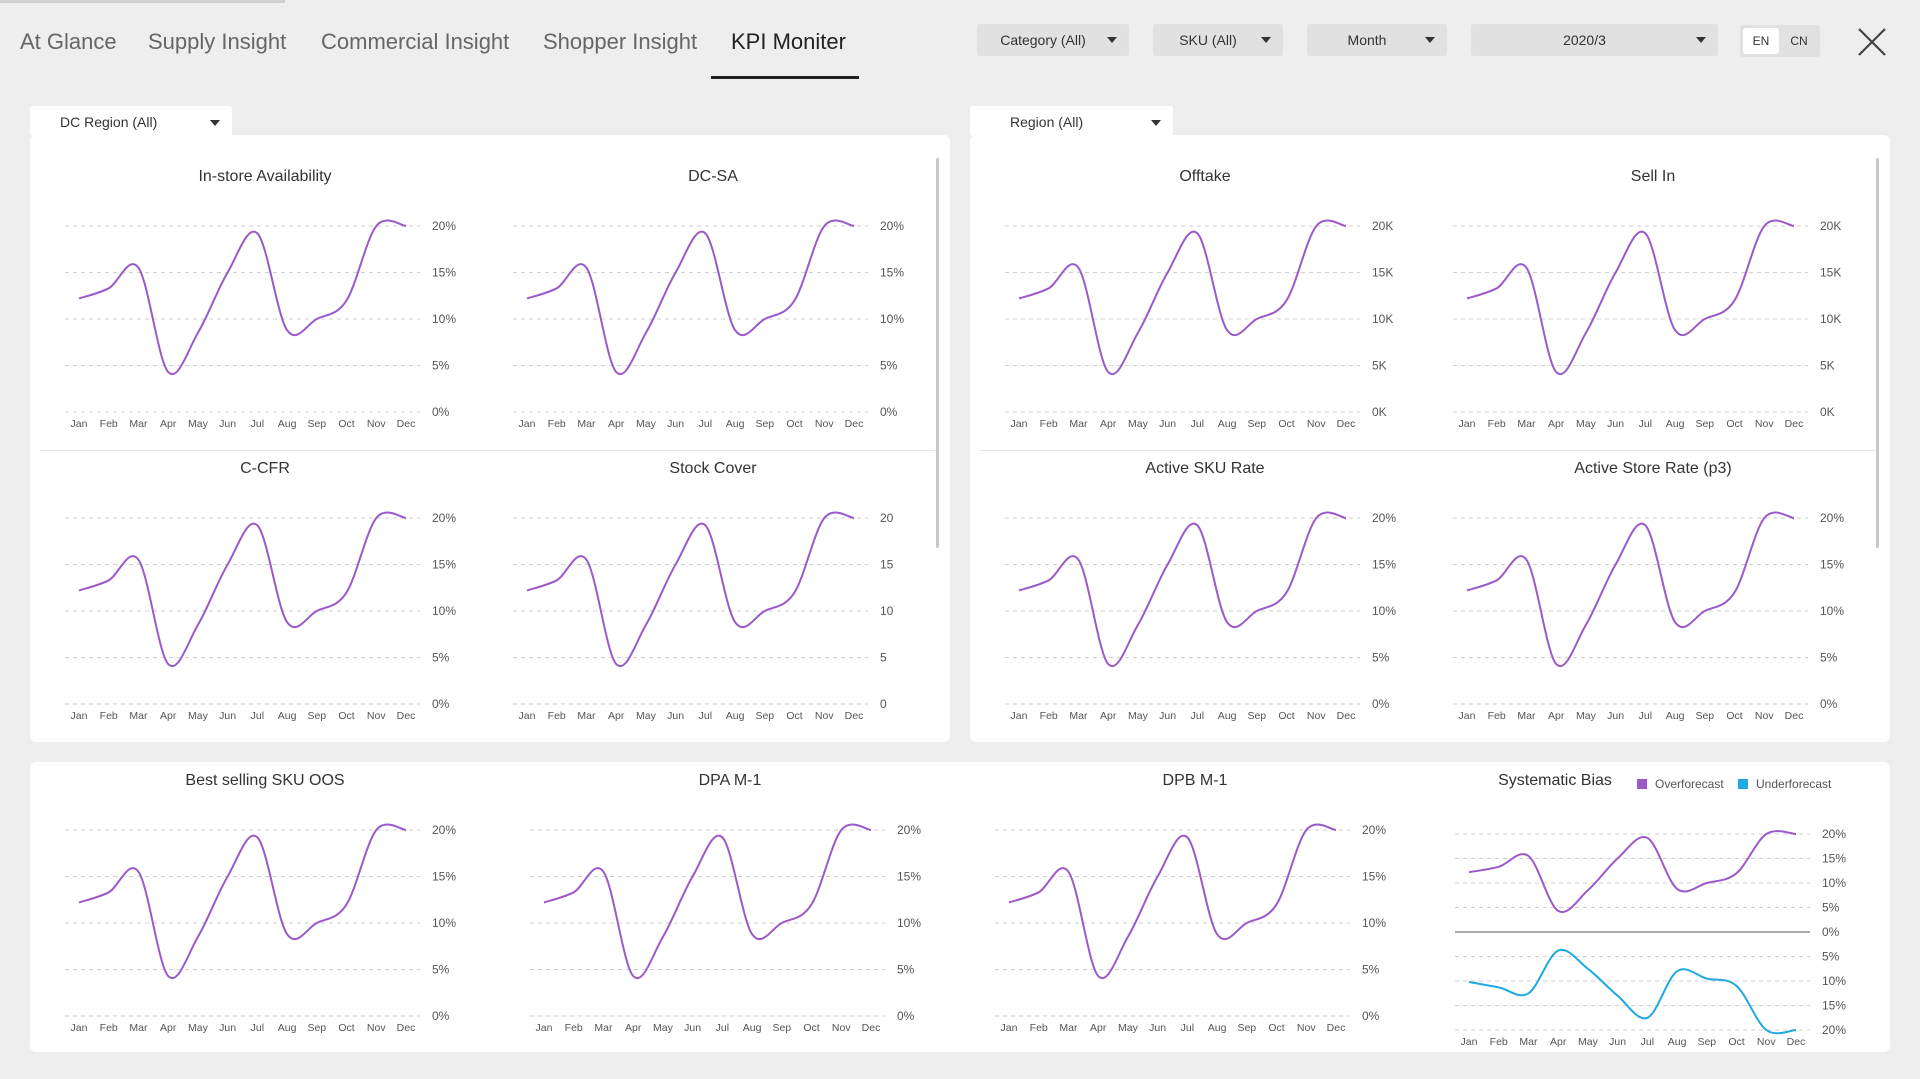 The height and width of the screenshot is (1079, 1920). What do you see at coordinates (713, 468) in the screenshot?
I see `chart-title: Stock Cover` at bounding box center [713, 468].